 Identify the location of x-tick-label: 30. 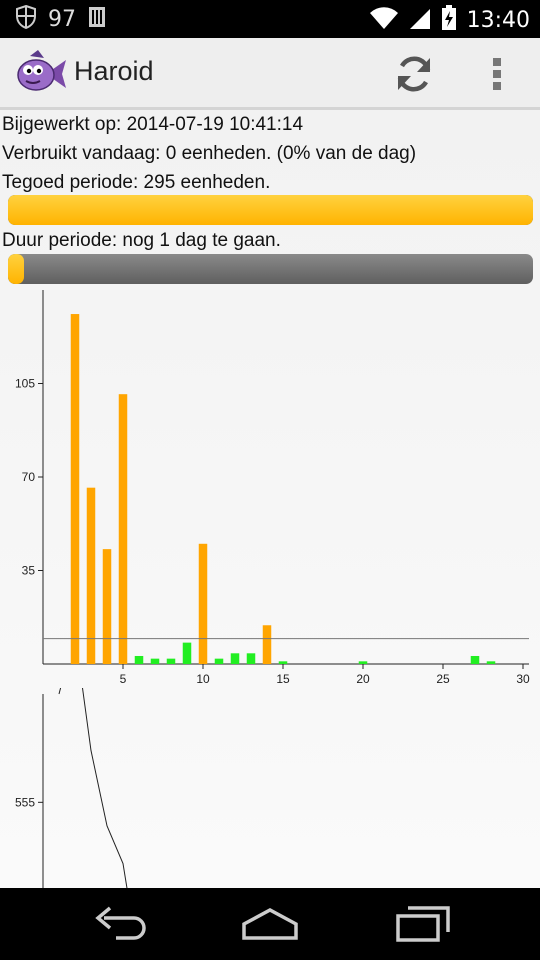
(523, 679).